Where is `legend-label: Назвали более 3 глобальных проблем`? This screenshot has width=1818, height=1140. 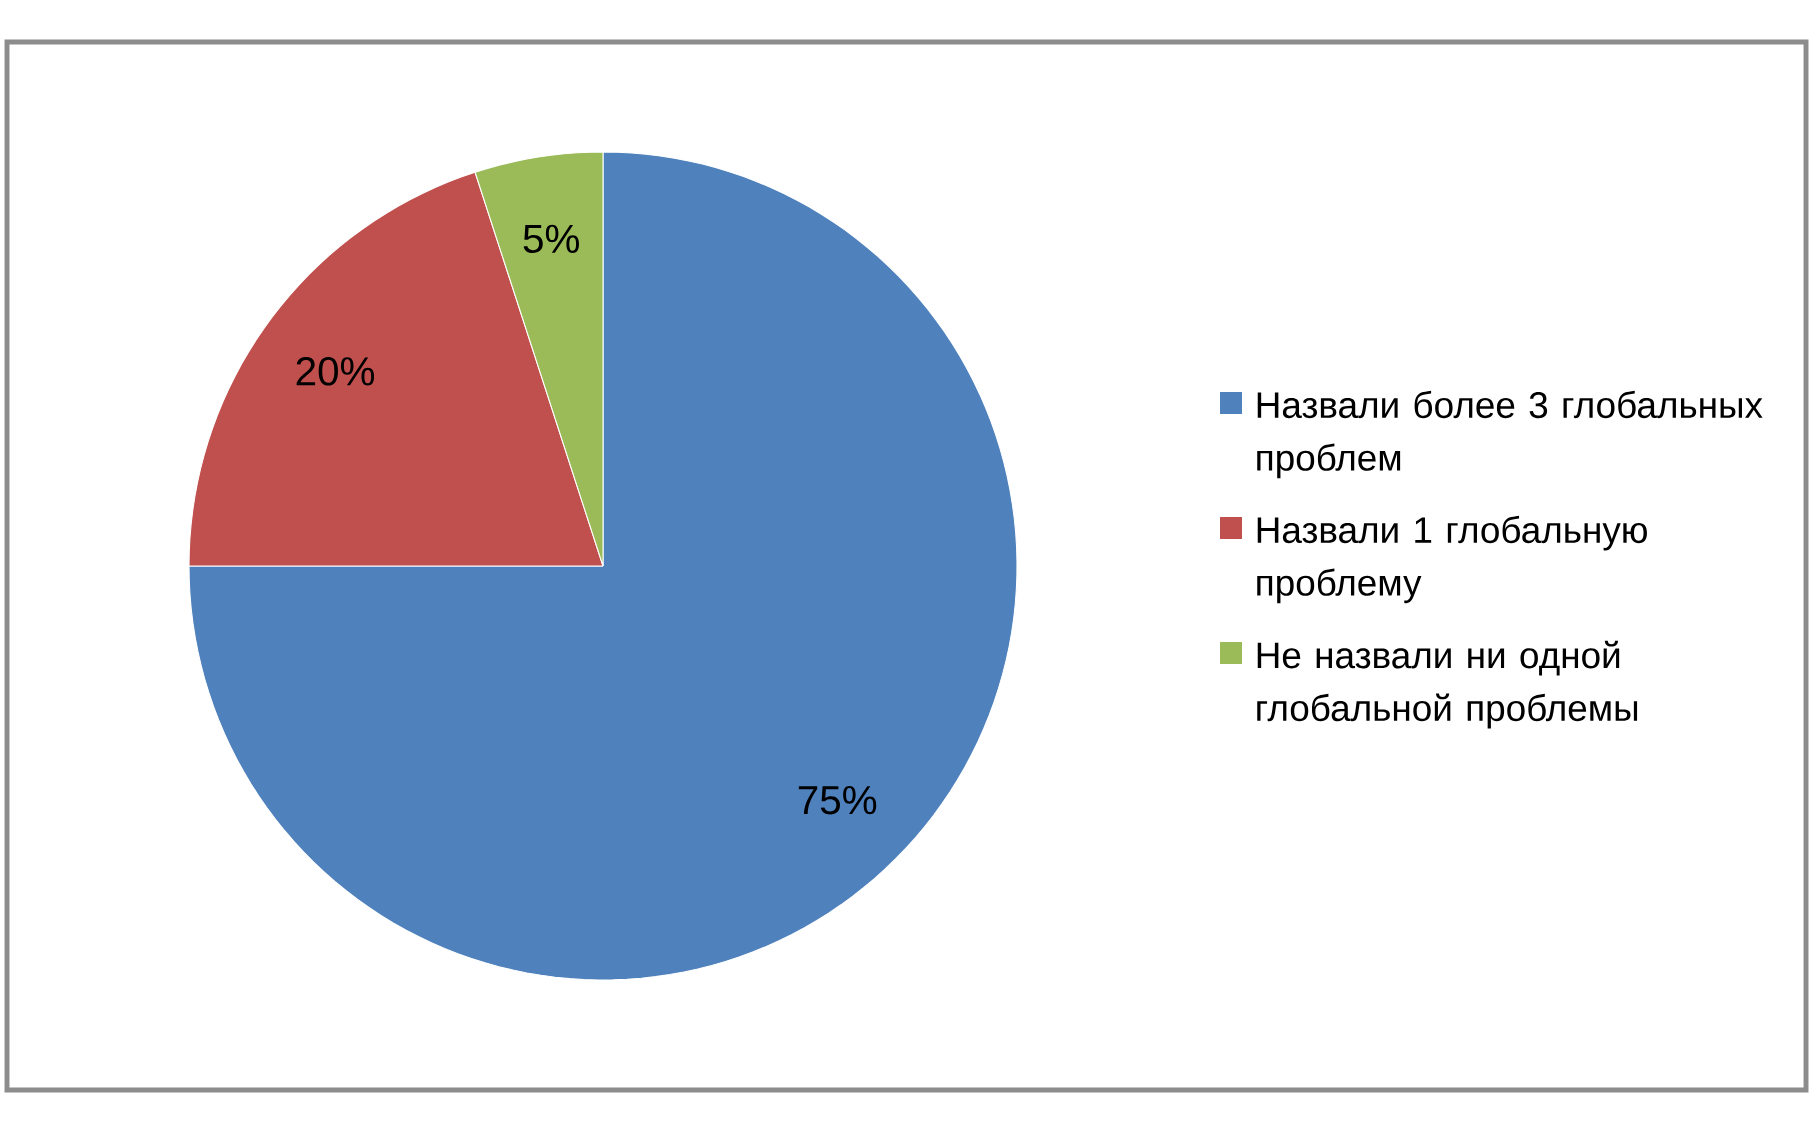
legend-label: Назвали более 3 глобальных проблем is located at coordinates (1510, 434).